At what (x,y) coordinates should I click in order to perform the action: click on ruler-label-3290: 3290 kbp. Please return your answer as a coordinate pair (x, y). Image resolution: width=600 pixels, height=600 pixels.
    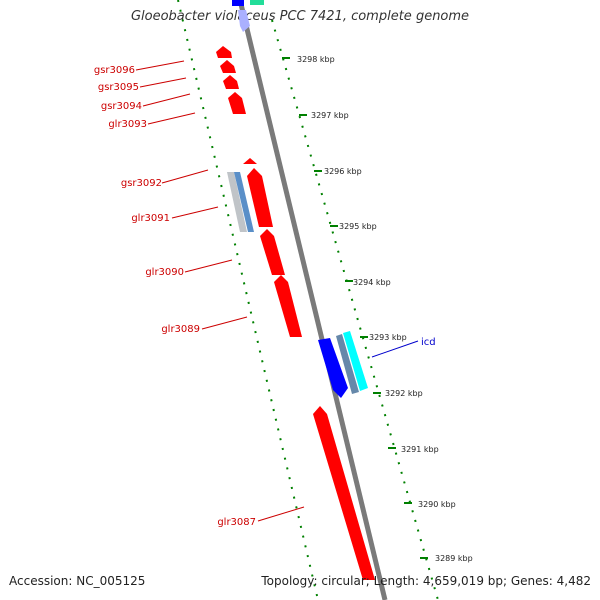
    Looking at the image, I should click on (437, 504).